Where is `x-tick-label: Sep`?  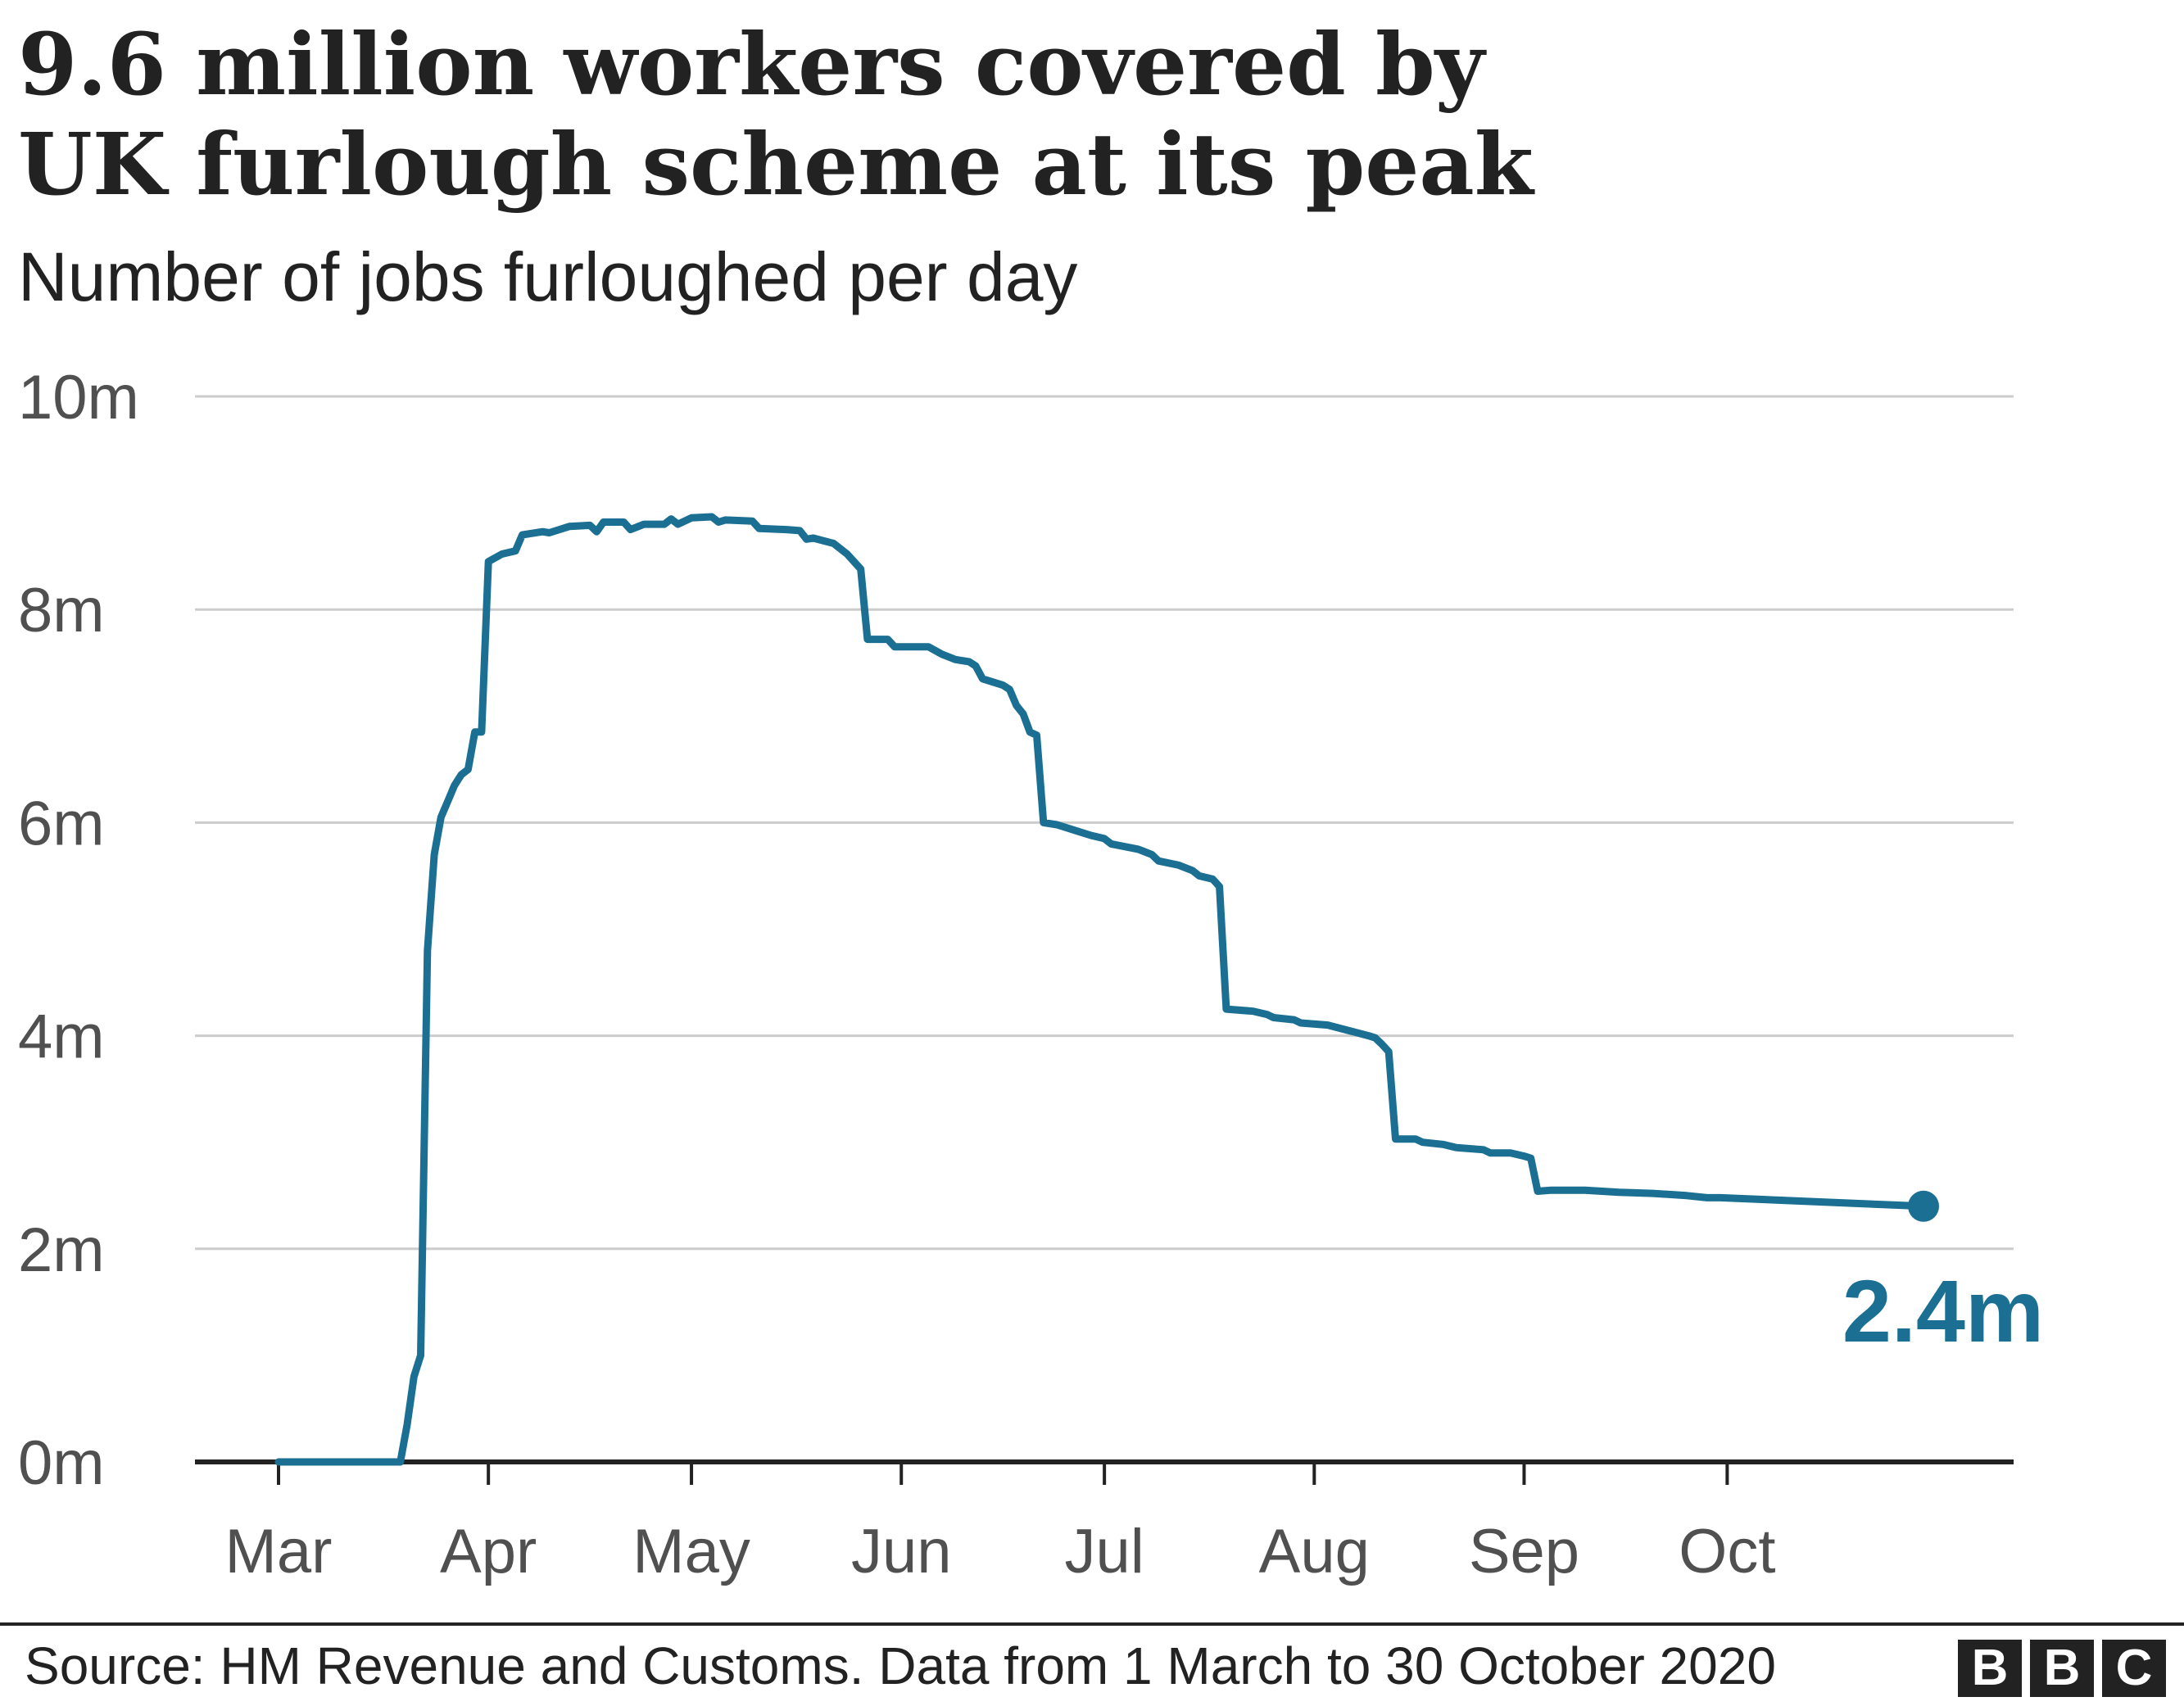
x-tick-label: Sep is located at coordinates (1524, 1551).